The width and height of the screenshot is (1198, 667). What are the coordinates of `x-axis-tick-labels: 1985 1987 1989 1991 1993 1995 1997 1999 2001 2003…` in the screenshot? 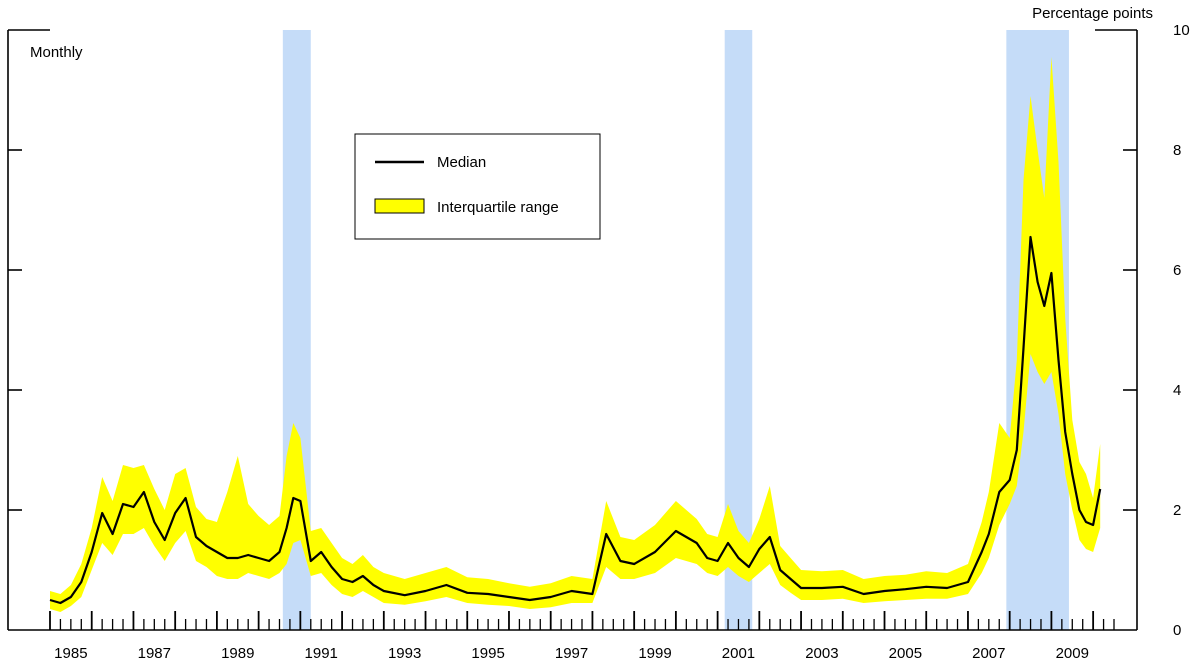 It's located at (571, 653).